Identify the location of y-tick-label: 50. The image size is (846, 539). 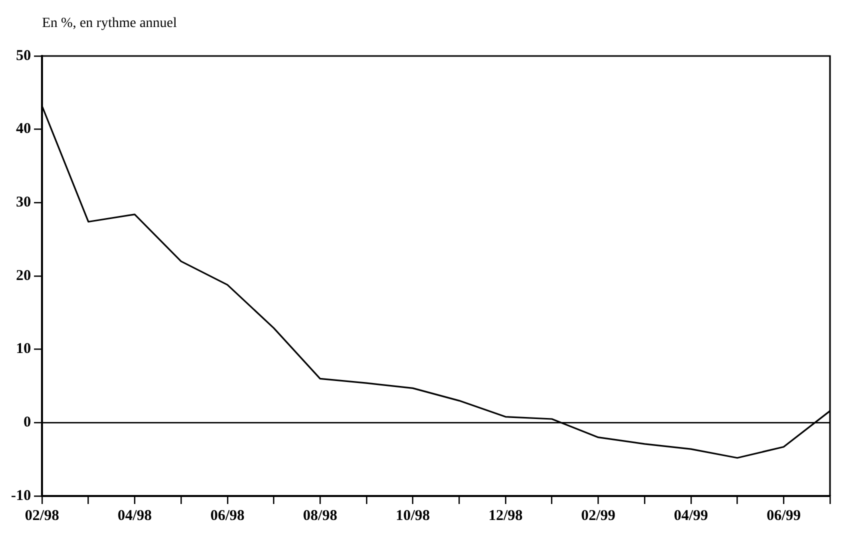
(23, 56).